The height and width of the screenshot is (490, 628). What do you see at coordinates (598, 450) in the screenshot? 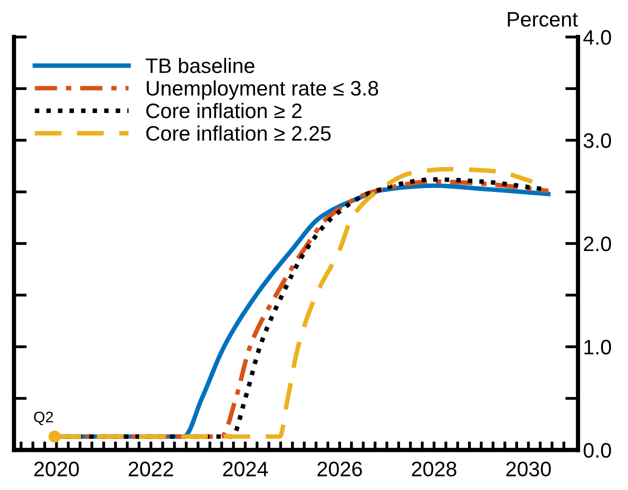
I see `y-tick-label: 0.0` at bounding box center [598, 450].